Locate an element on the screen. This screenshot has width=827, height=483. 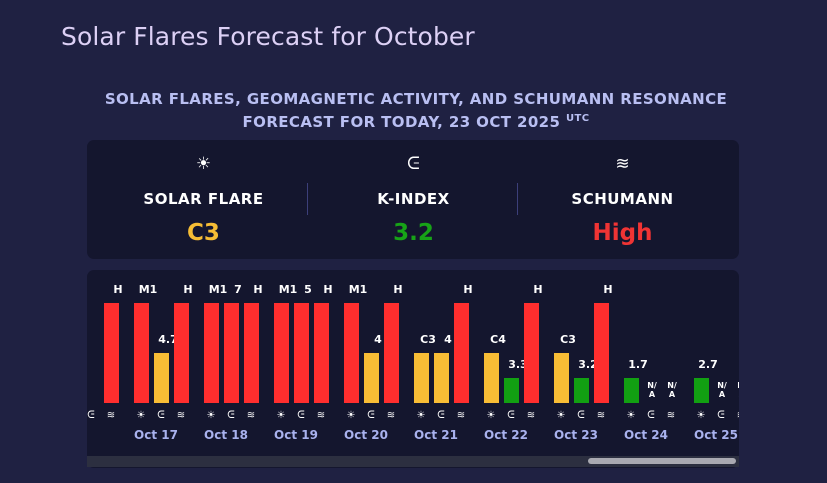
k-value-label: 3.2 is located at coordinates (588, 364).